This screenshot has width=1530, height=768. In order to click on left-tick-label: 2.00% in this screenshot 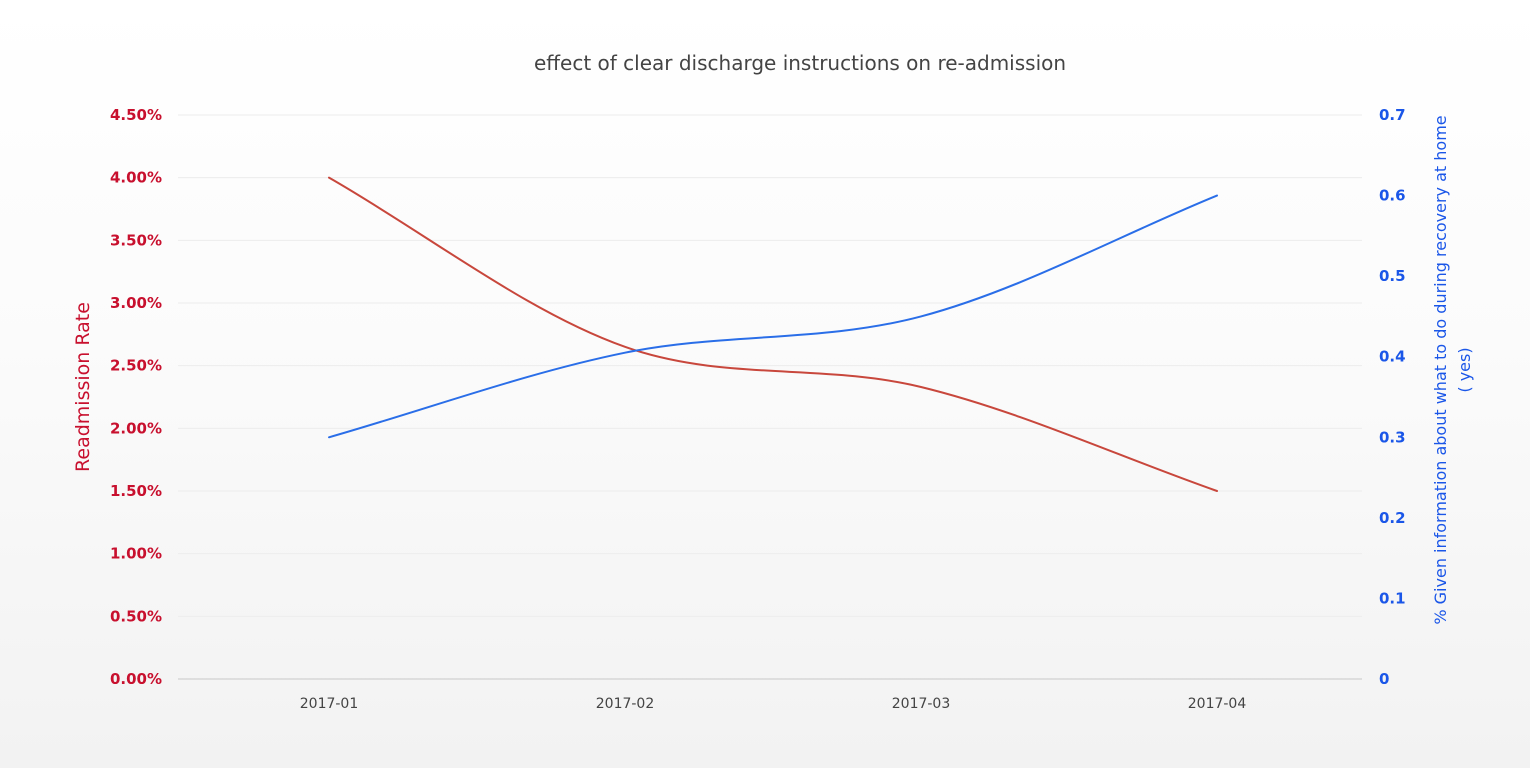, I will do `click(136, 428)`.